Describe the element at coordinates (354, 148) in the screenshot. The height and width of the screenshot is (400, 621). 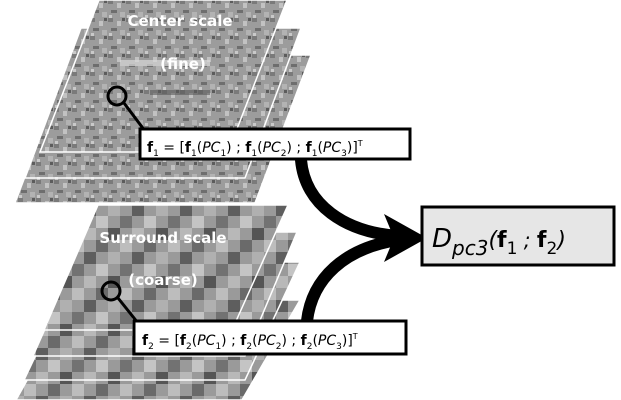
I see `eq-close: ]` at that location.